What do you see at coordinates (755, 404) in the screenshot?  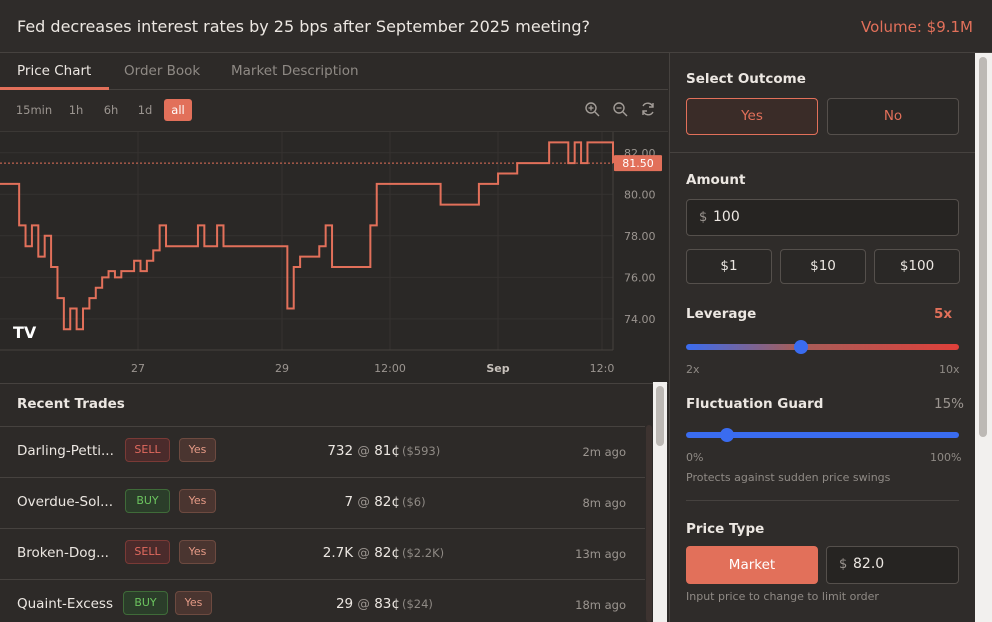 I see `guard-label: Fluctuation Guard` at bounding box center [755, 404].